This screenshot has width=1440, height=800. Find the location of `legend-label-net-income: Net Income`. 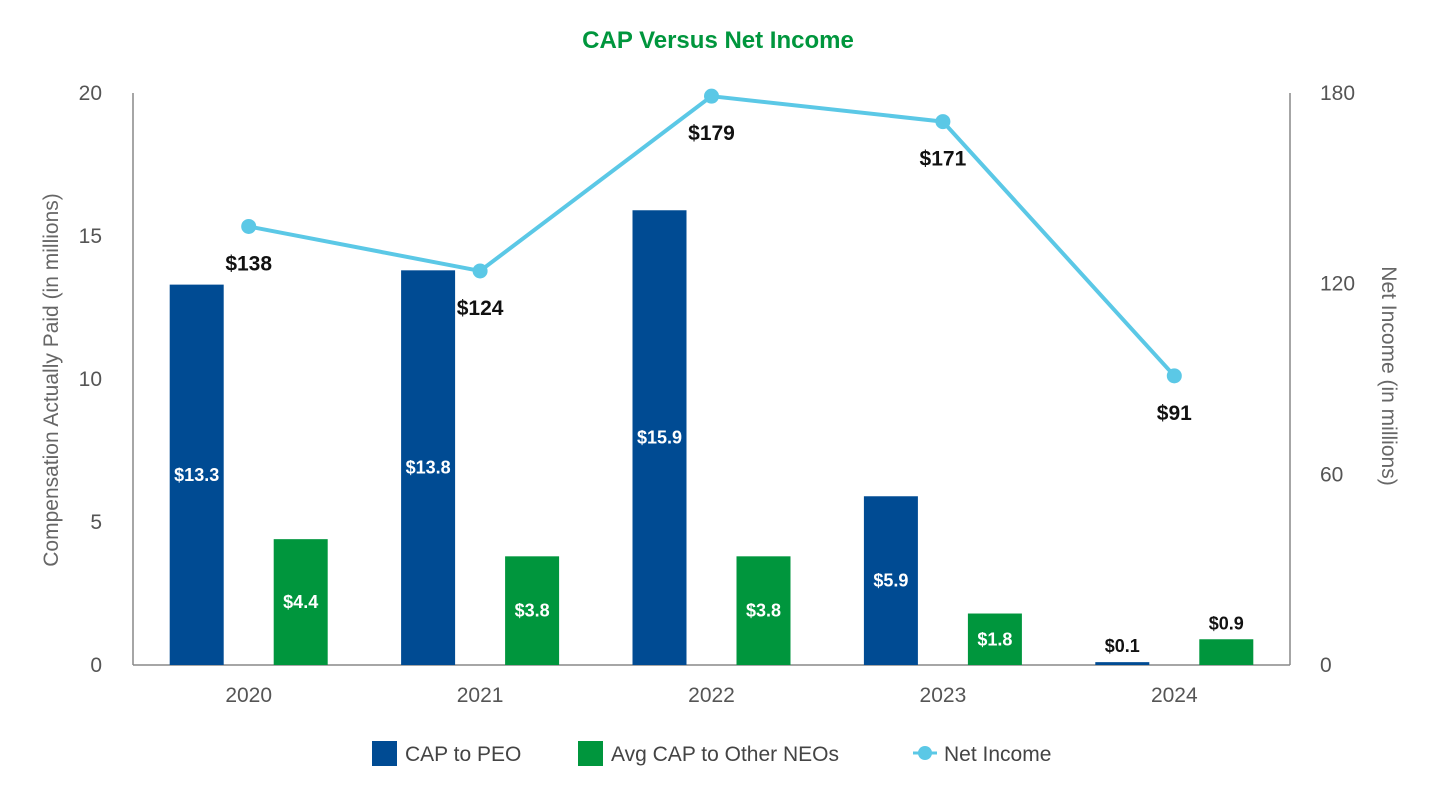

legend-label-net-income: Net Income is located at coordinates (997, 754).